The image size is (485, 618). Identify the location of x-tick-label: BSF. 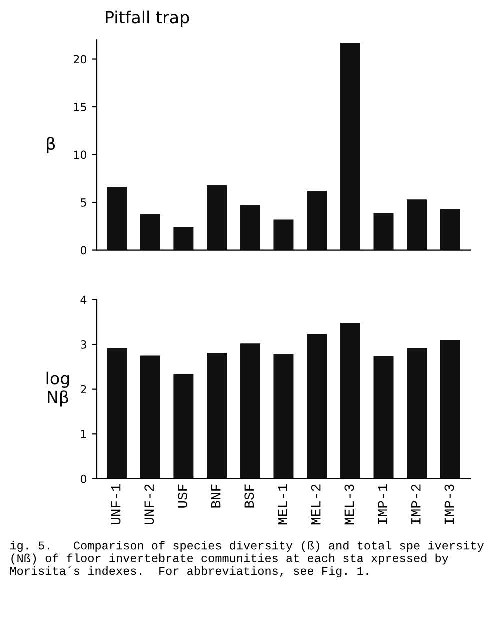
(249, 496).